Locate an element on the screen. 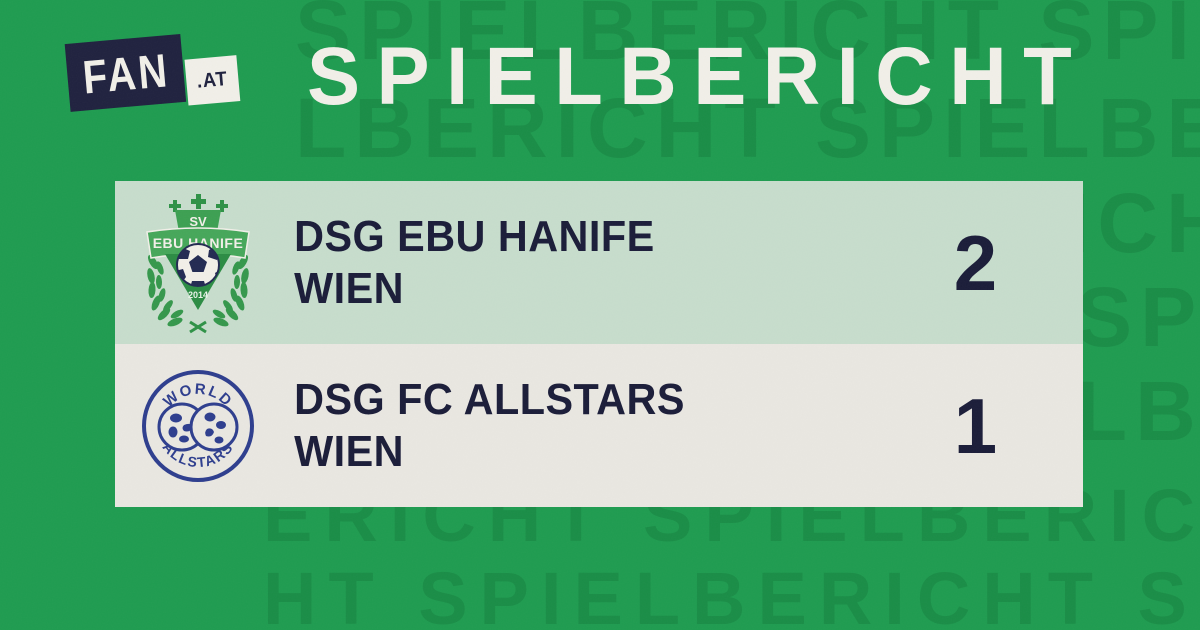  away-logo-cell: WORLD ALLSTARS is located at coordinates (198, 426).